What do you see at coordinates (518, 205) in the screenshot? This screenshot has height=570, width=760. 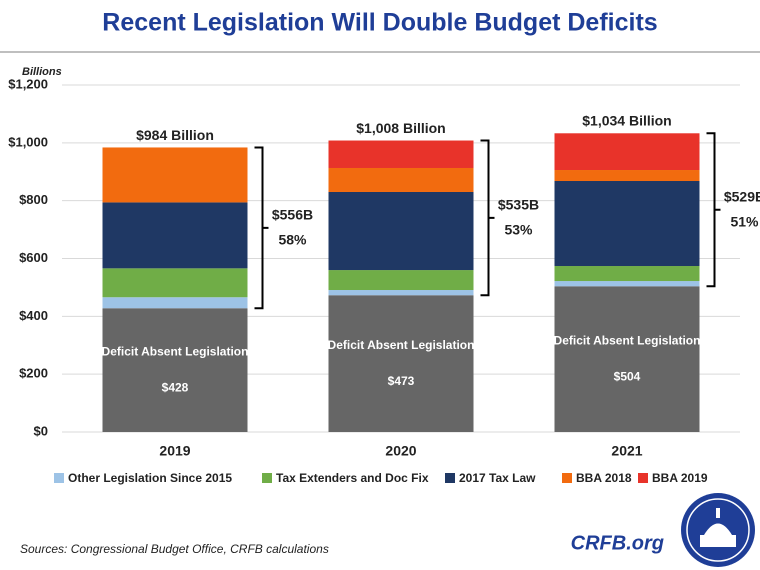 I see `bracket-label: $535B` at bounding box center [518, 205].